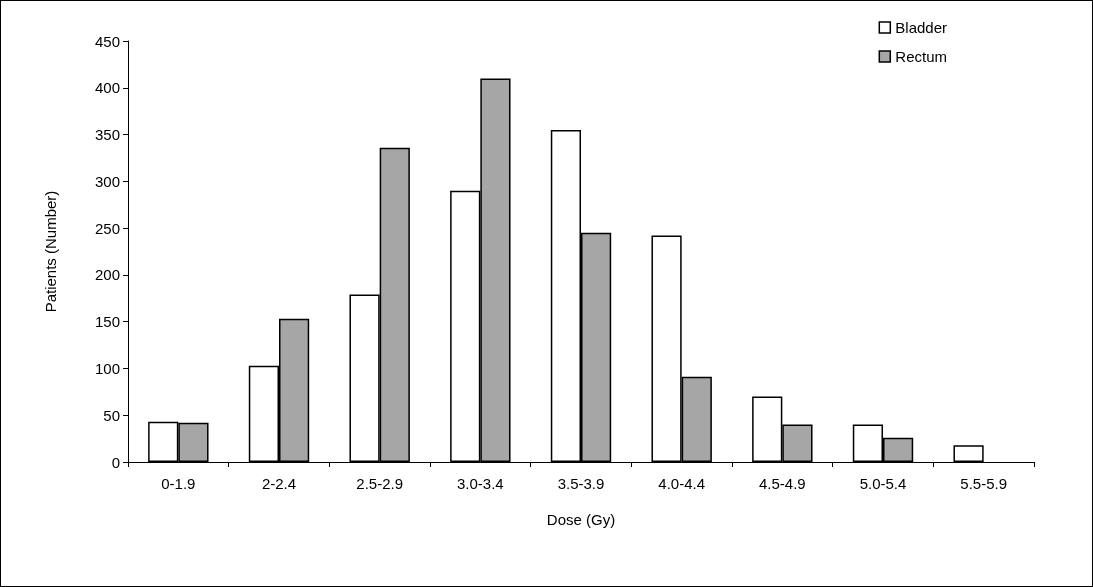 The height and width of the screenshot is (587, 1093). Describe the element at coordinates (279, 483) in the screenshot. I see `x-tick-label: 2-2.4` at that location.